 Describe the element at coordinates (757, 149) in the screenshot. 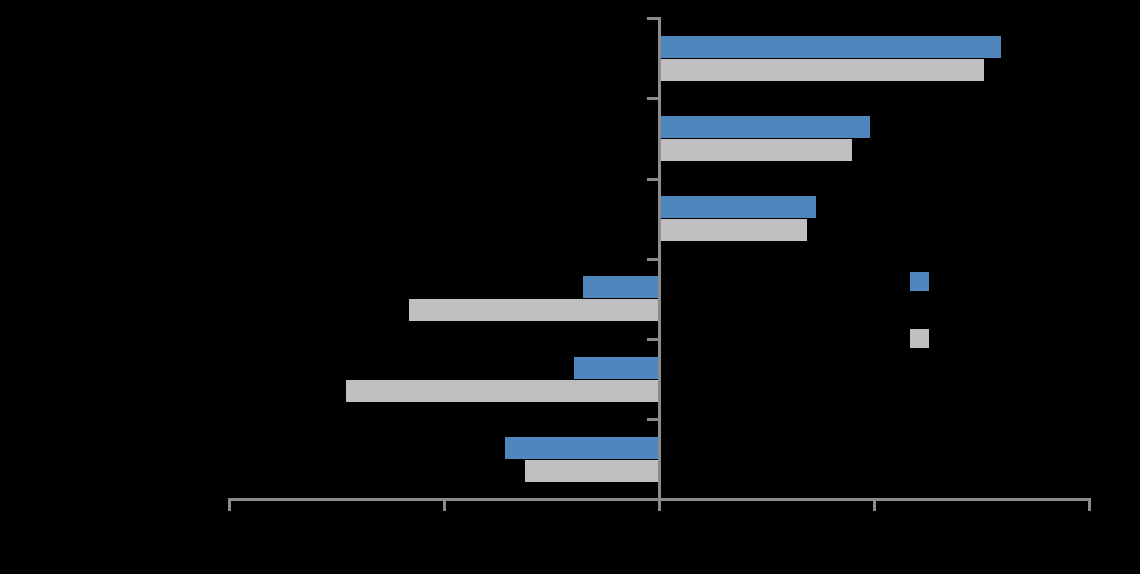

I see `bar-series-2-gray-cat2` at that location.